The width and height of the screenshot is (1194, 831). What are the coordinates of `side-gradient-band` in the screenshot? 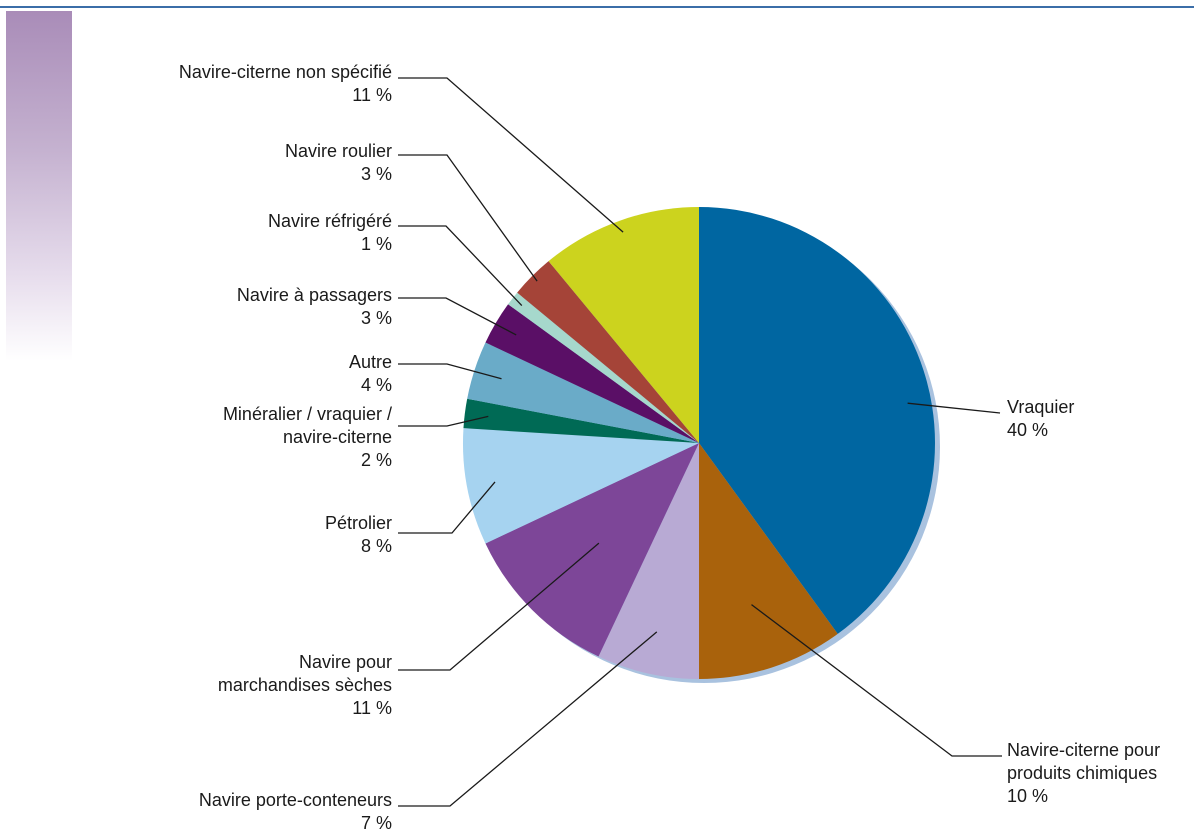 It's located at (39, 186).